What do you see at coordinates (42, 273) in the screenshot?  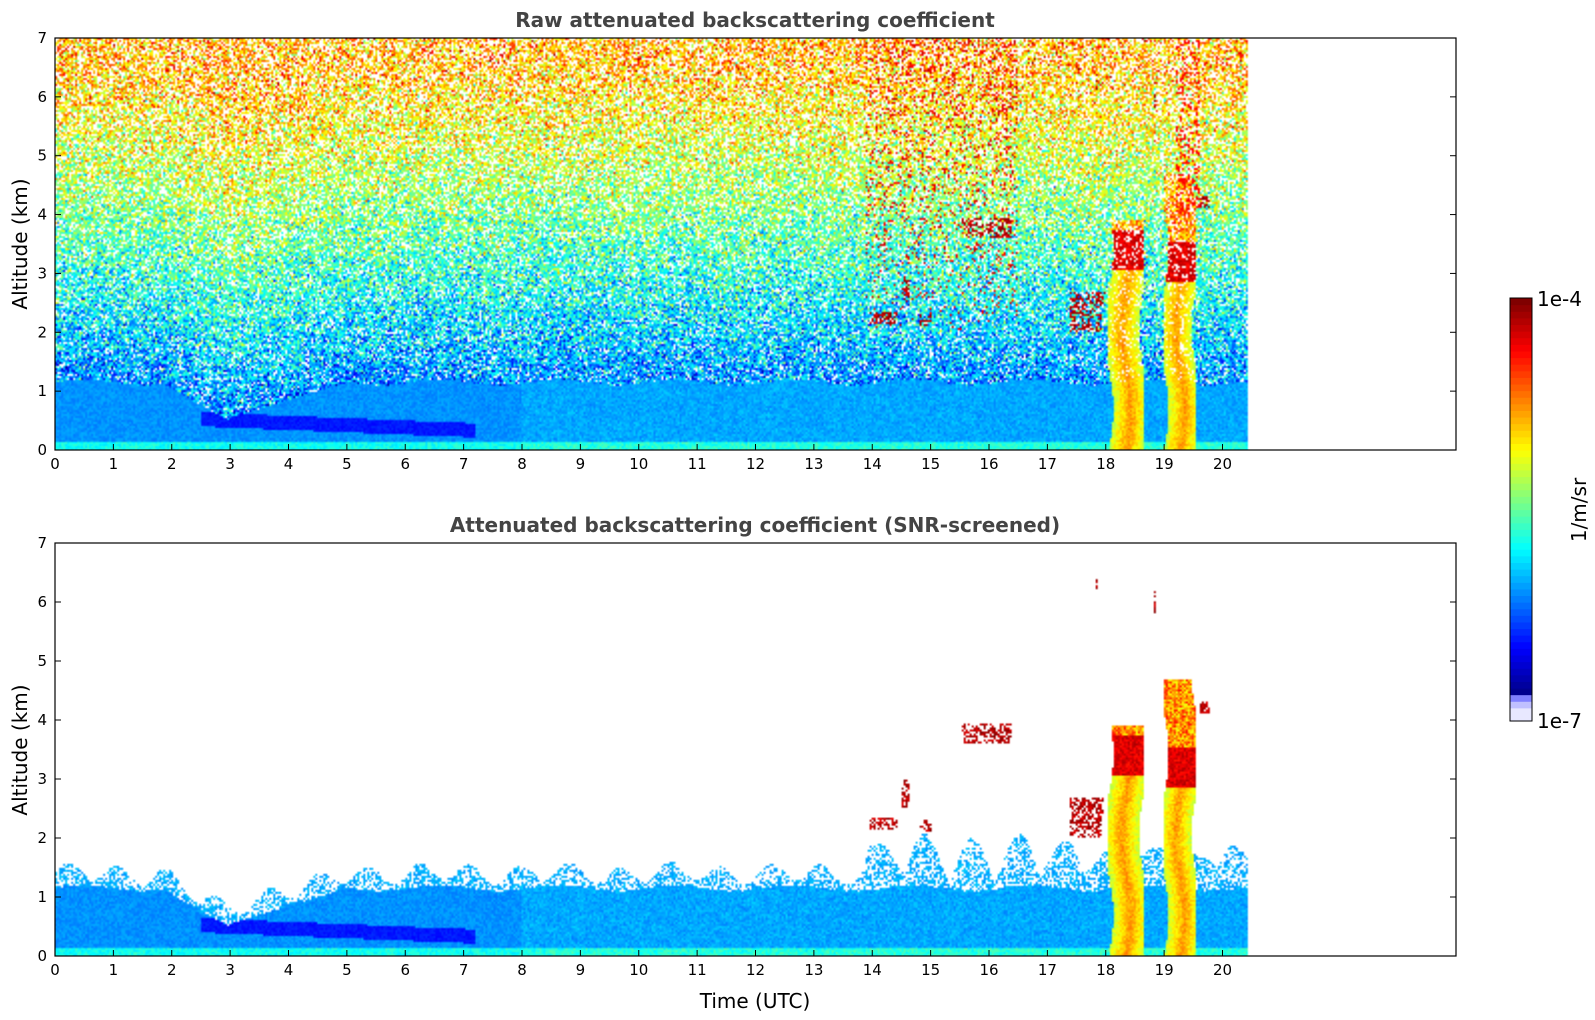 I see `y-tick-label: 3` at bounding box center [42, 273].